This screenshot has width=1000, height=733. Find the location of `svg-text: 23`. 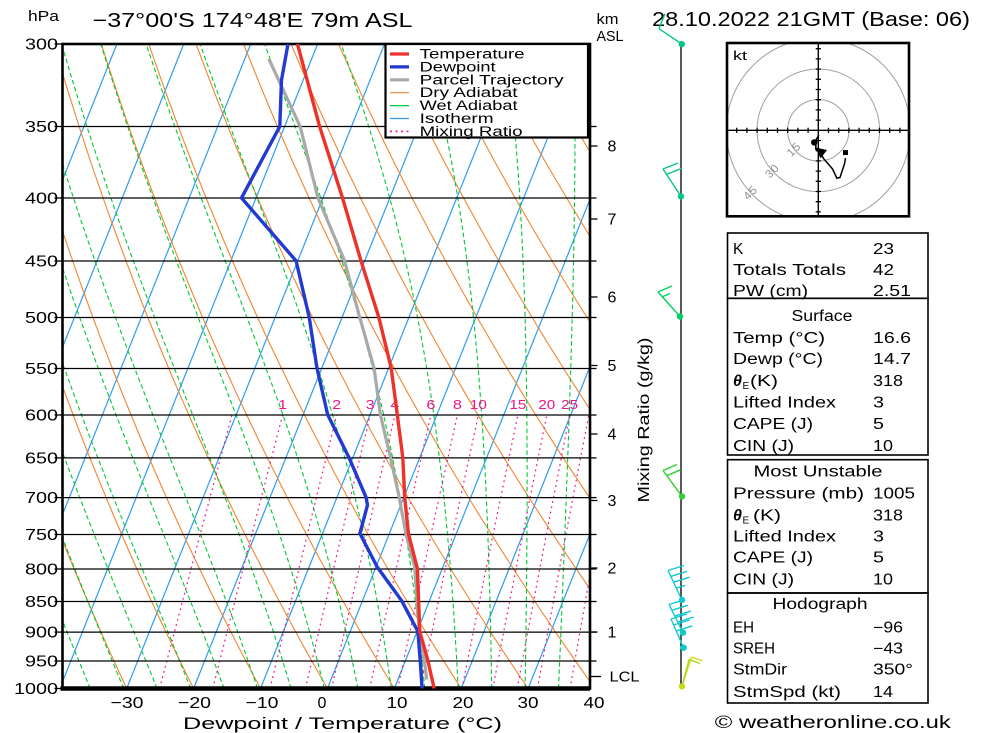

svg-text: 23 is located at coordinates (883, 249).